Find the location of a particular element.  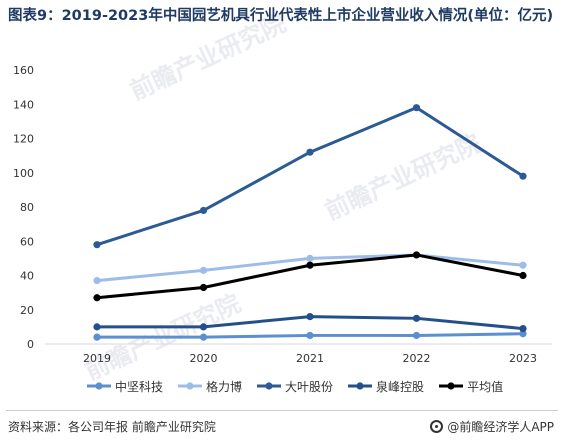

legend-item: 平均值 is located at coordinates (470, 386).